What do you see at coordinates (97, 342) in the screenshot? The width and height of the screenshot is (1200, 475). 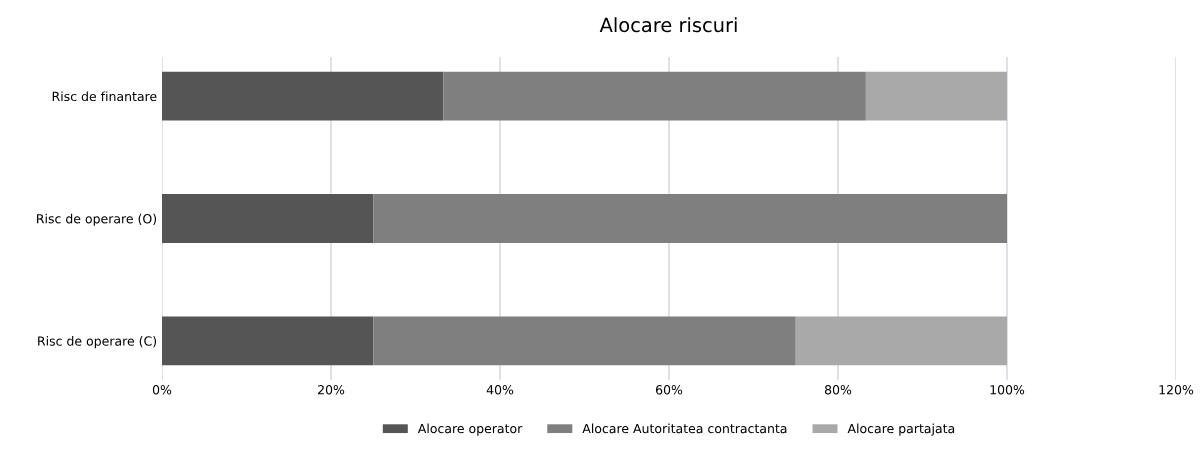 I see `y-tick-label: Risc de operare (C)` at bounding box center [97, 342].